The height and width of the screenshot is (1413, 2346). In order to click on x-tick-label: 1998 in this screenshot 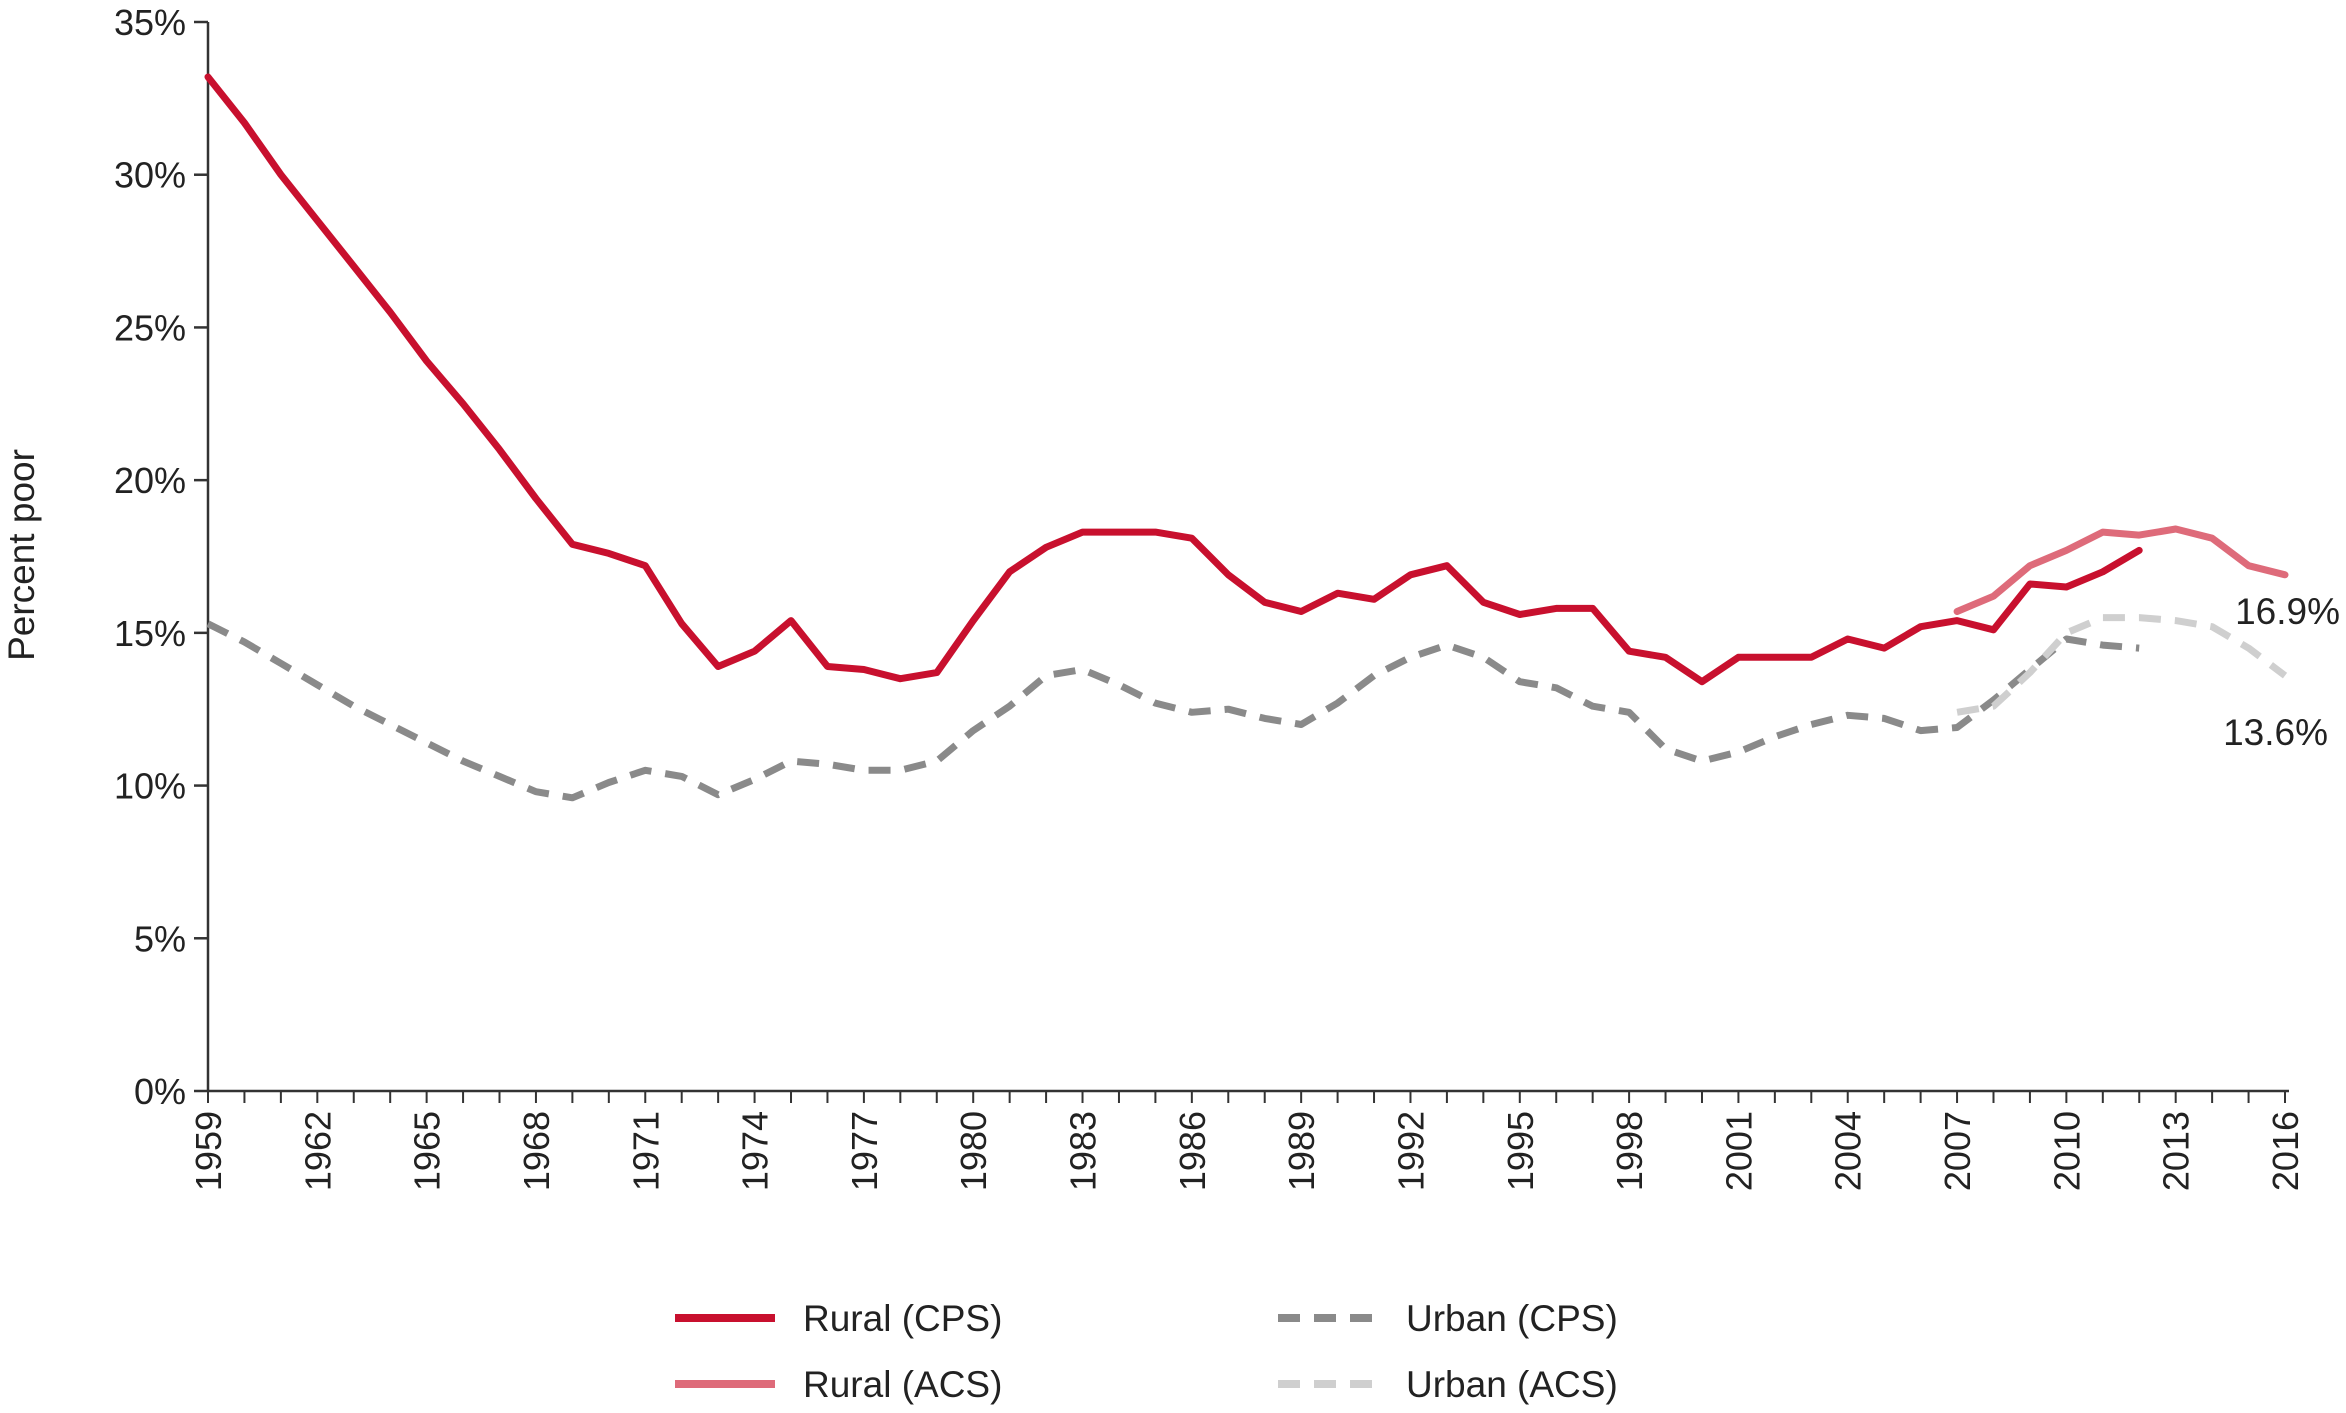, I will do `click(1629, 1151)`.